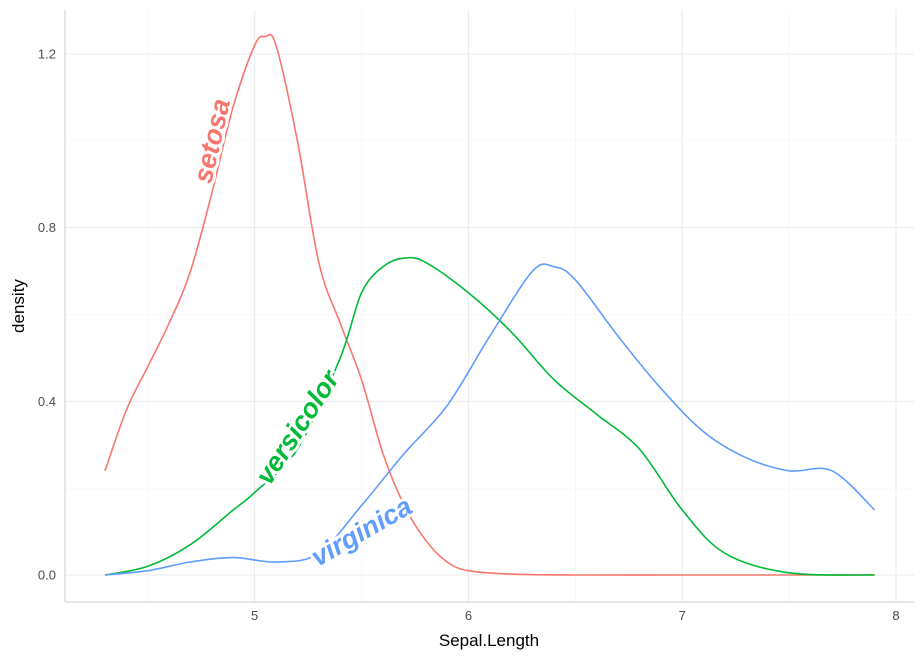 This screenshot has height=660, width=924. I want to click on versicolor-label-group: versicolor, so click(298, 427).